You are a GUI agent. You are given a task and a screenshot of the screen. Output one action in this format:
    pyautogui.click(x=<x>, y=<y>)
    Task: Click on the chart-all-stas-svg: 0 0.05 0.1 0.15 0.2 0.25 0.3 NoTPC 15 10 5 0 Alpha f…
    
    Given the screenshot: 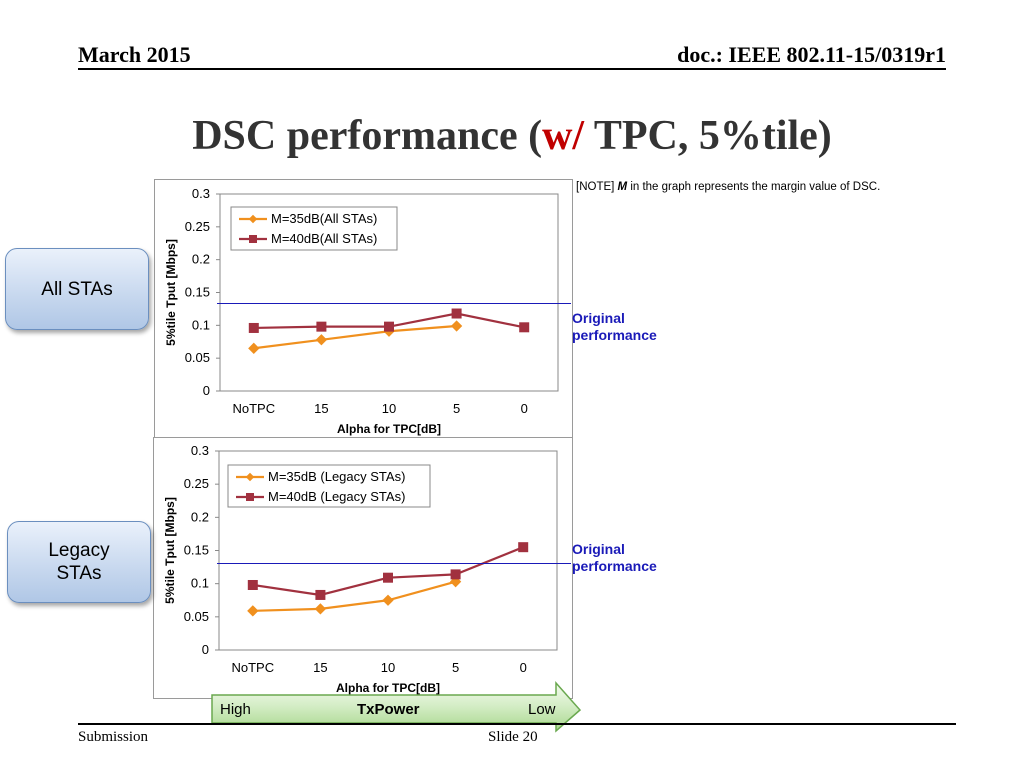 What is the action you would take?
    pyautogui.click(x=361, y=311)
    